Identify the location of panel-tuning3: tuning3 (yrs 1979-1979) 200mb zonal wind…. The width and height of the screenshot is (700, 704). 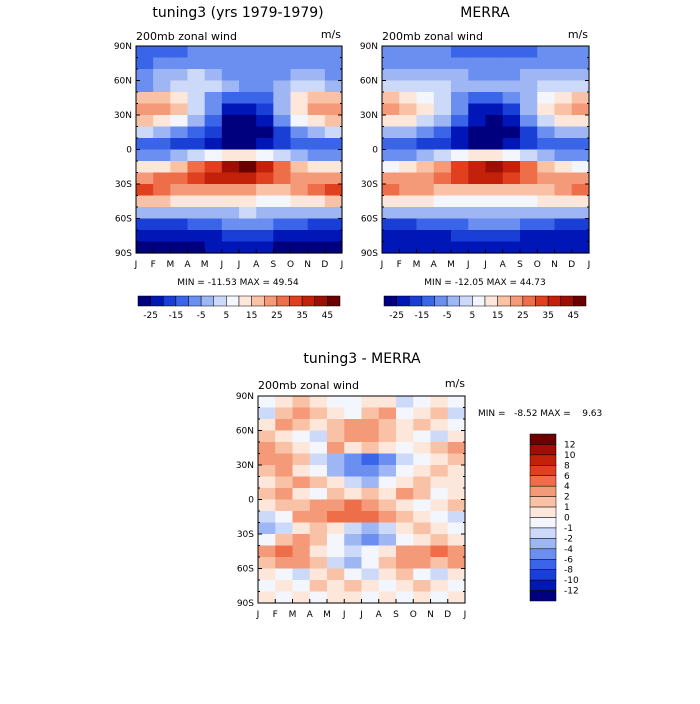
(229, 163).